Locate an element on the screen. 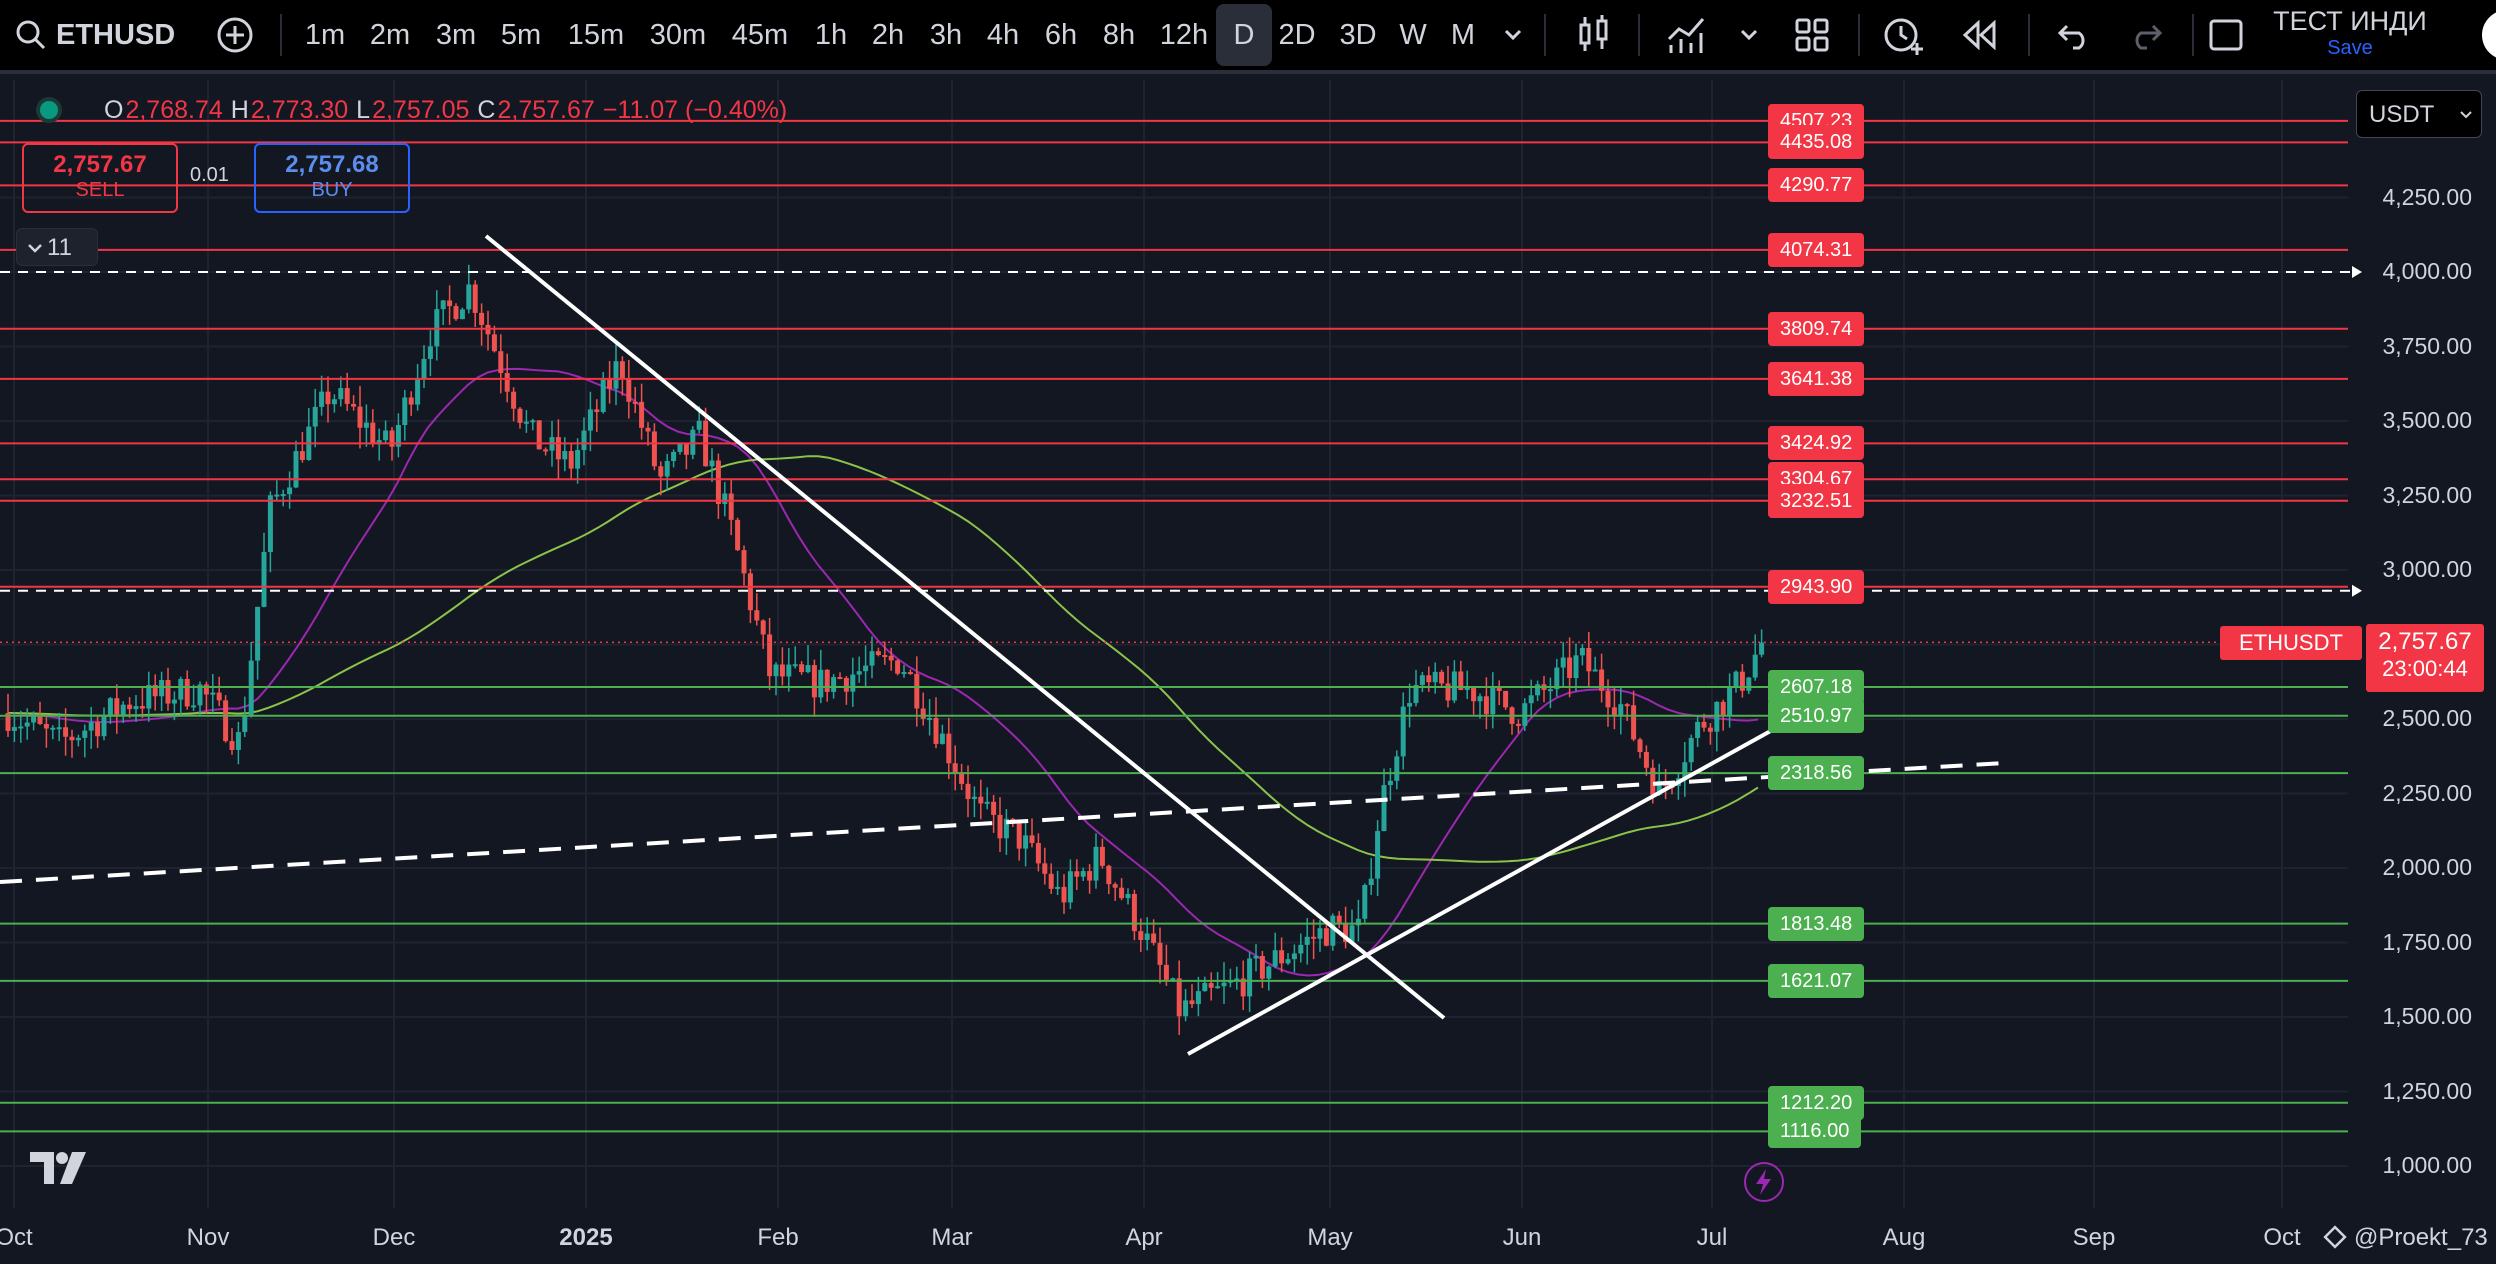 Image resolution: width=2496 pixels, height=1264 pixels. resistance-level-tag: 3424.92 is located at coordinates (1816, 443).